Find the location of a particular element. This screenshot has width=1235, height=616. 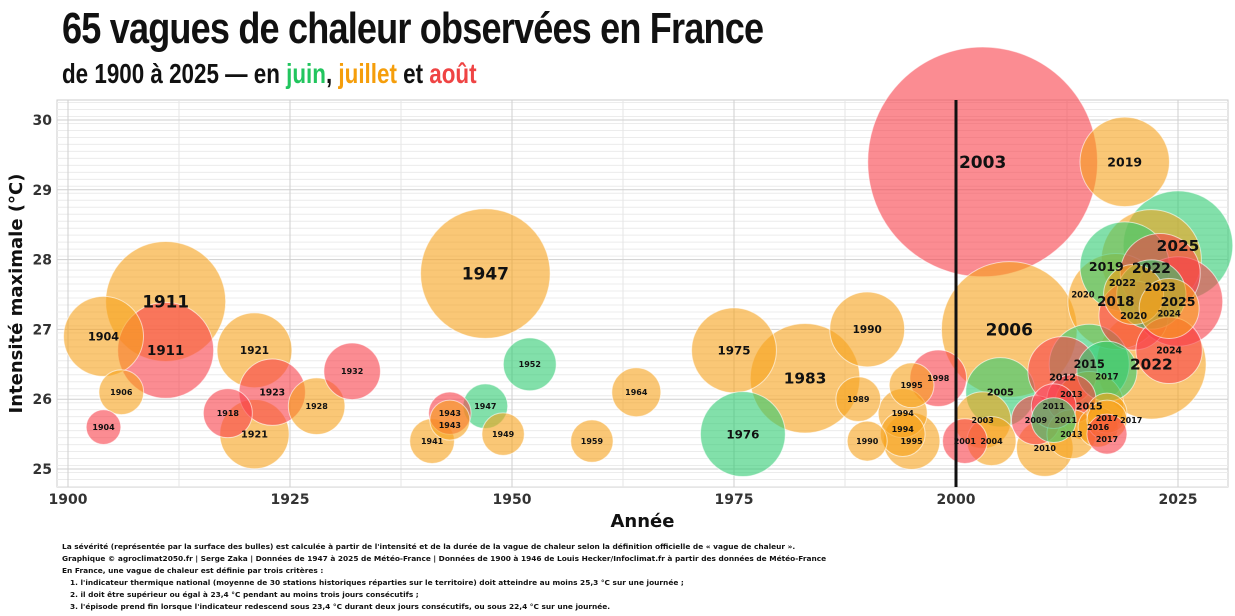

bubble-label: 2012 is located at coordinates (1062, 378).